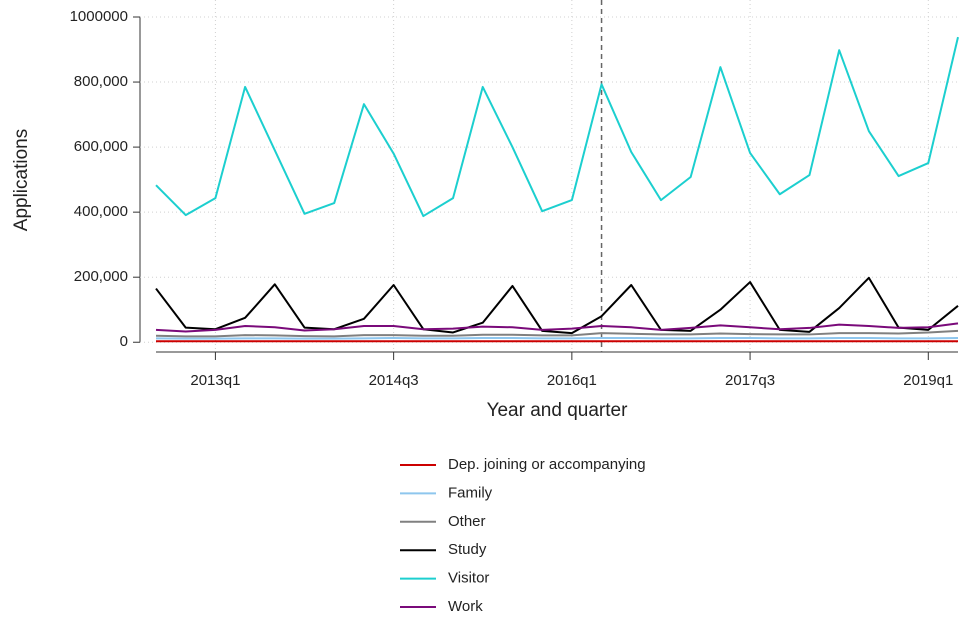 The image size is (964, 620). What do you see at coordinates (21, 180) in the screenshot?
I see `y-axis-title: Applications` at bounding box center [21, 180].